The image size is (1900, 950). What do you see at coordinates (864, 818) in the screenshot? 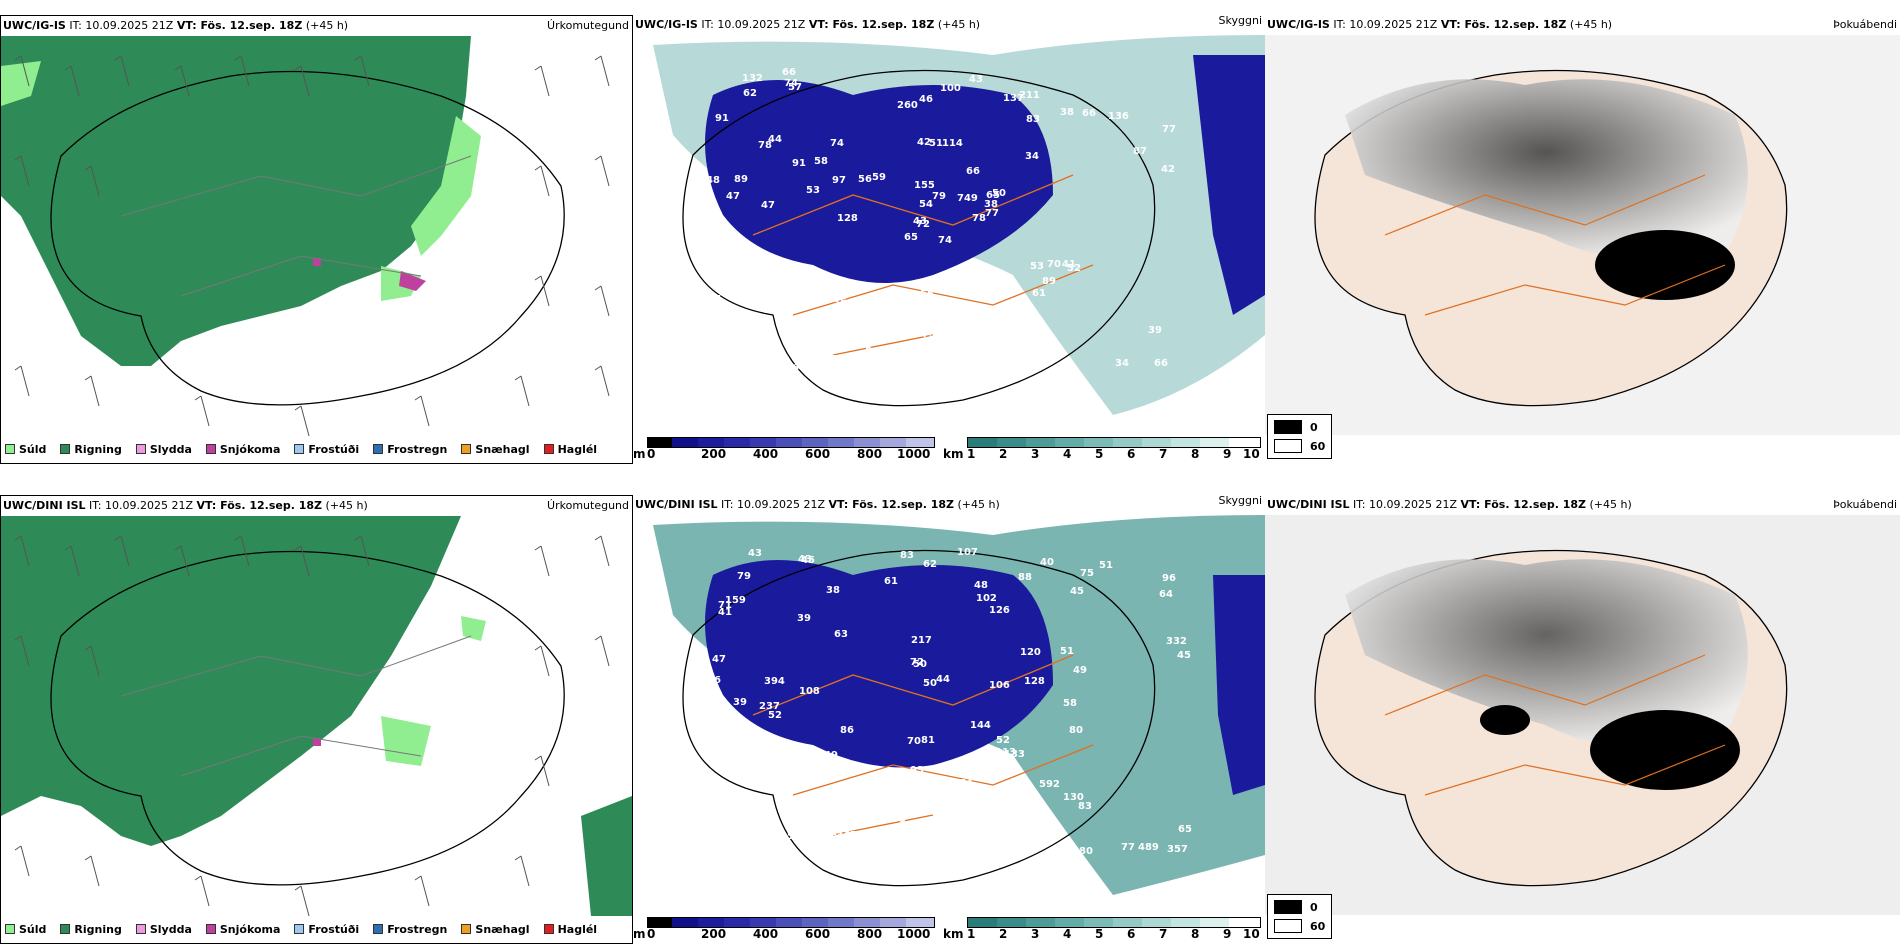
I see `cloud-base-label: 98` at bounding box center [864, 818].